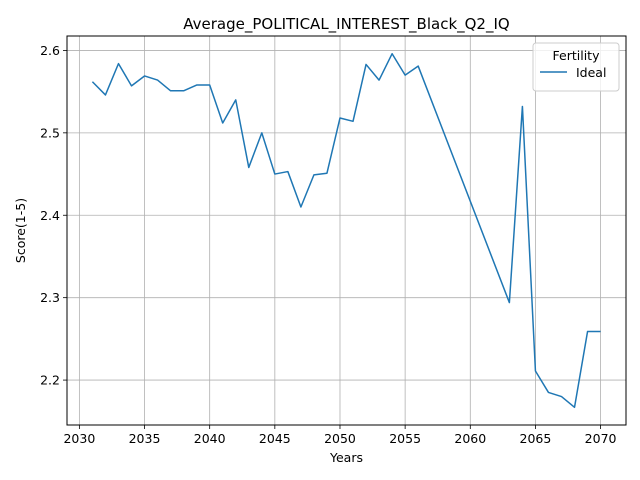  Describe the element at coordinates (50, 380) in the screenshot. I see `y-tick-label: 2.2` at that location.